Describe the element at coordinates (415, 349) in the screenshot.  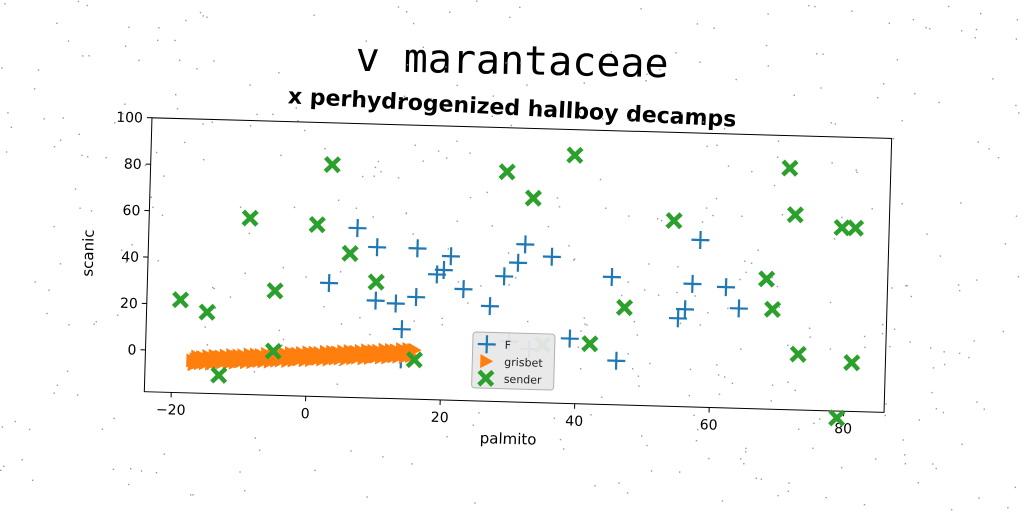
I see `grisbet-marker` at that location.